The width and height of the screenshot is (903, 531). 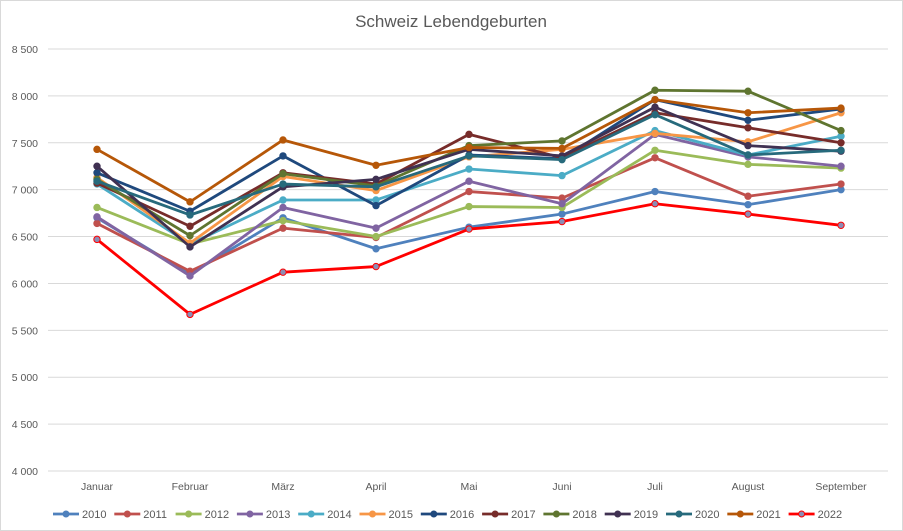 I want to click on chart-title: Schweiz Lebendgeburten, so click(x=451, y=21).